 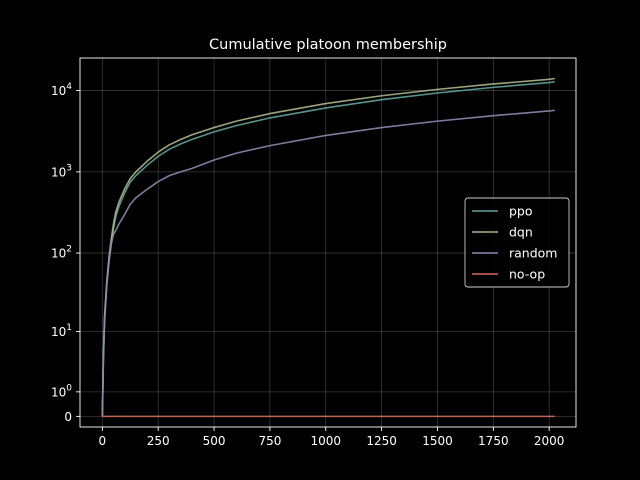 I want to click on legend-label-random: random, so click(x=533, y=253).